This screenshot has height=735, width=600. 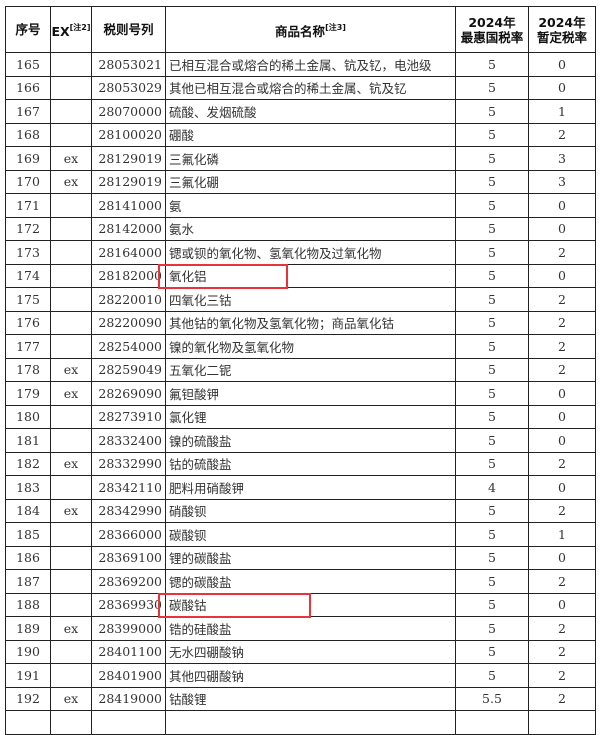 I want to click on cell-name: 其他钴的氧化物及氢氧化物；商品氧化钴, so click(x=310, y=322).